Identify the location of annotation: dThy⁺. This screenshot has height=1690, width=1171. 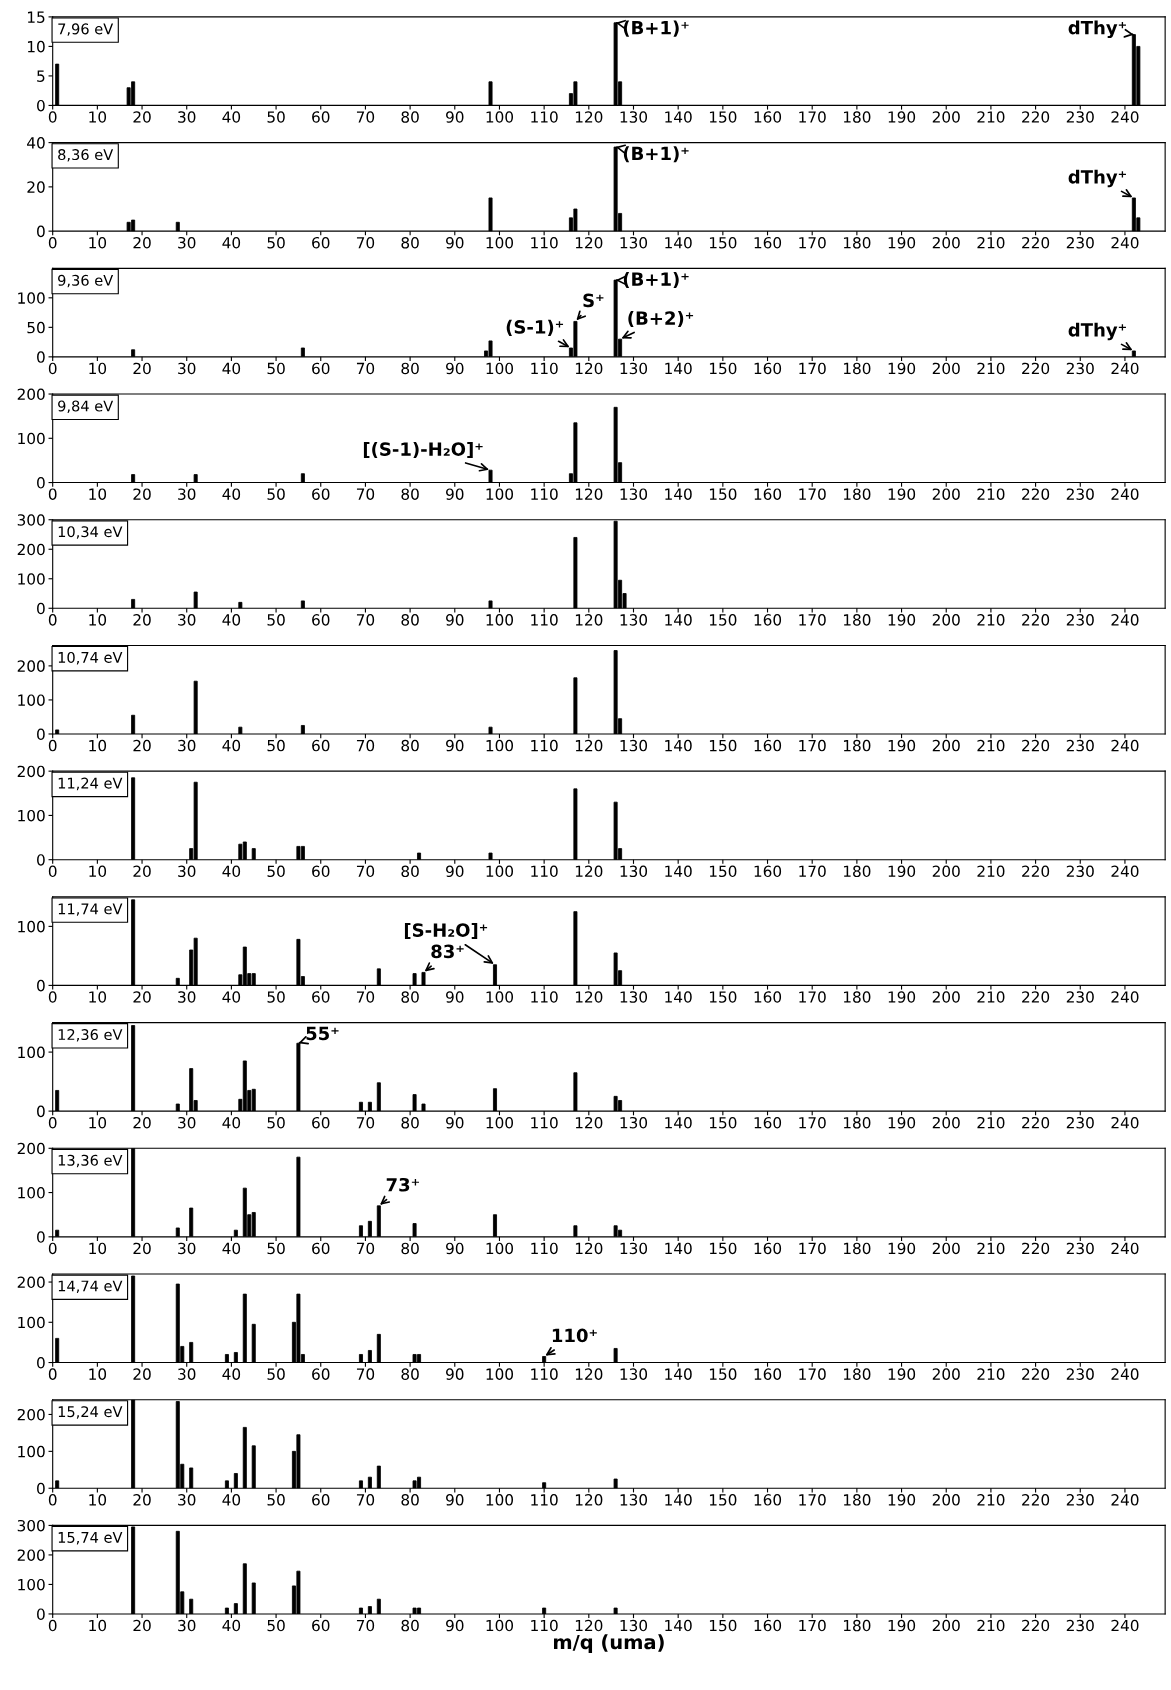
(1097, 29).